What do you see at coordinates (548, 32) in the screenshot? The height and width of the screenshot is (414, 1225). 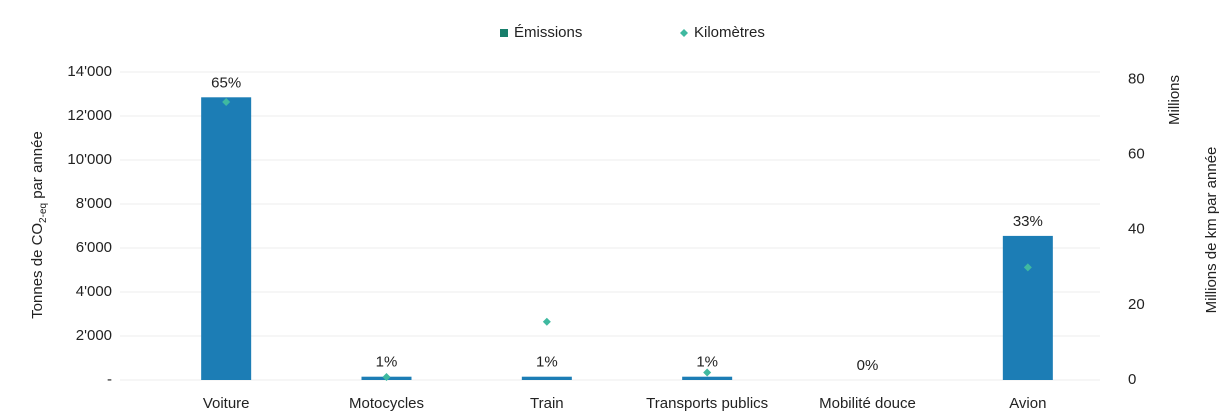 I see `legend-label: Émissions` at bounding box center [548, 32].